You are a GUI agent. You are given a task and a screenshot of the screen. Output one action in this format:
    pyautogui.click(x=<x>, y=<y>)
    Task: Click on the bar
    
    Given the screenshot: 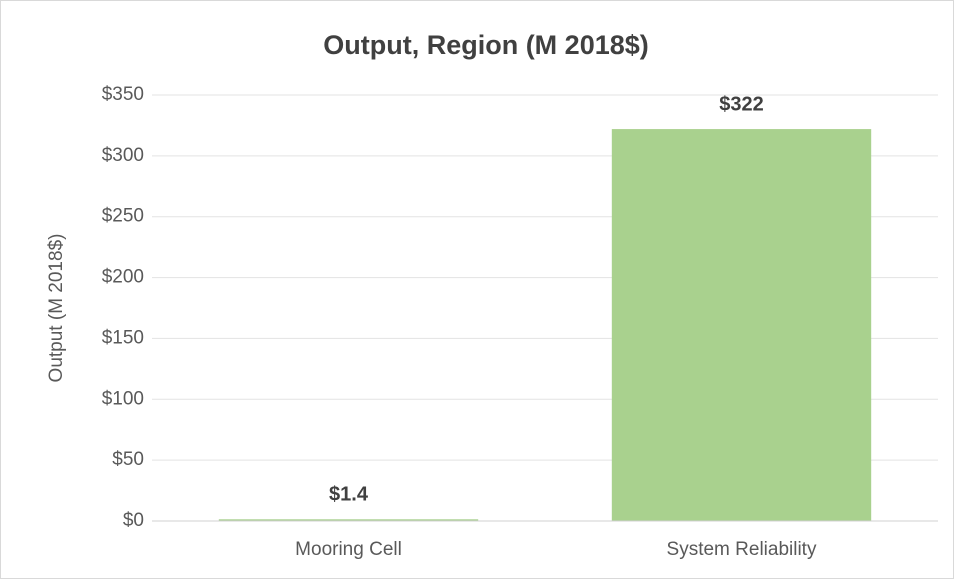 What is the action you would take?
    pyautogui.click(x=348, y=520)
    